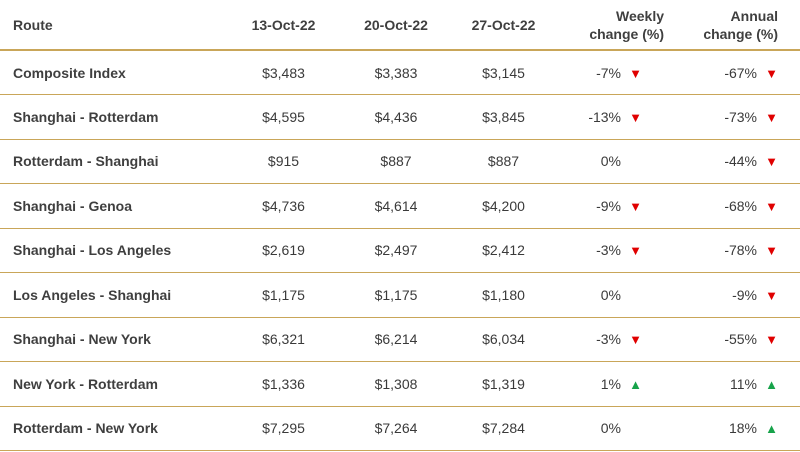  Describe the element at coordinates (740, 72) in the screenshot. I see `annual-change-value: -67%` at that location.